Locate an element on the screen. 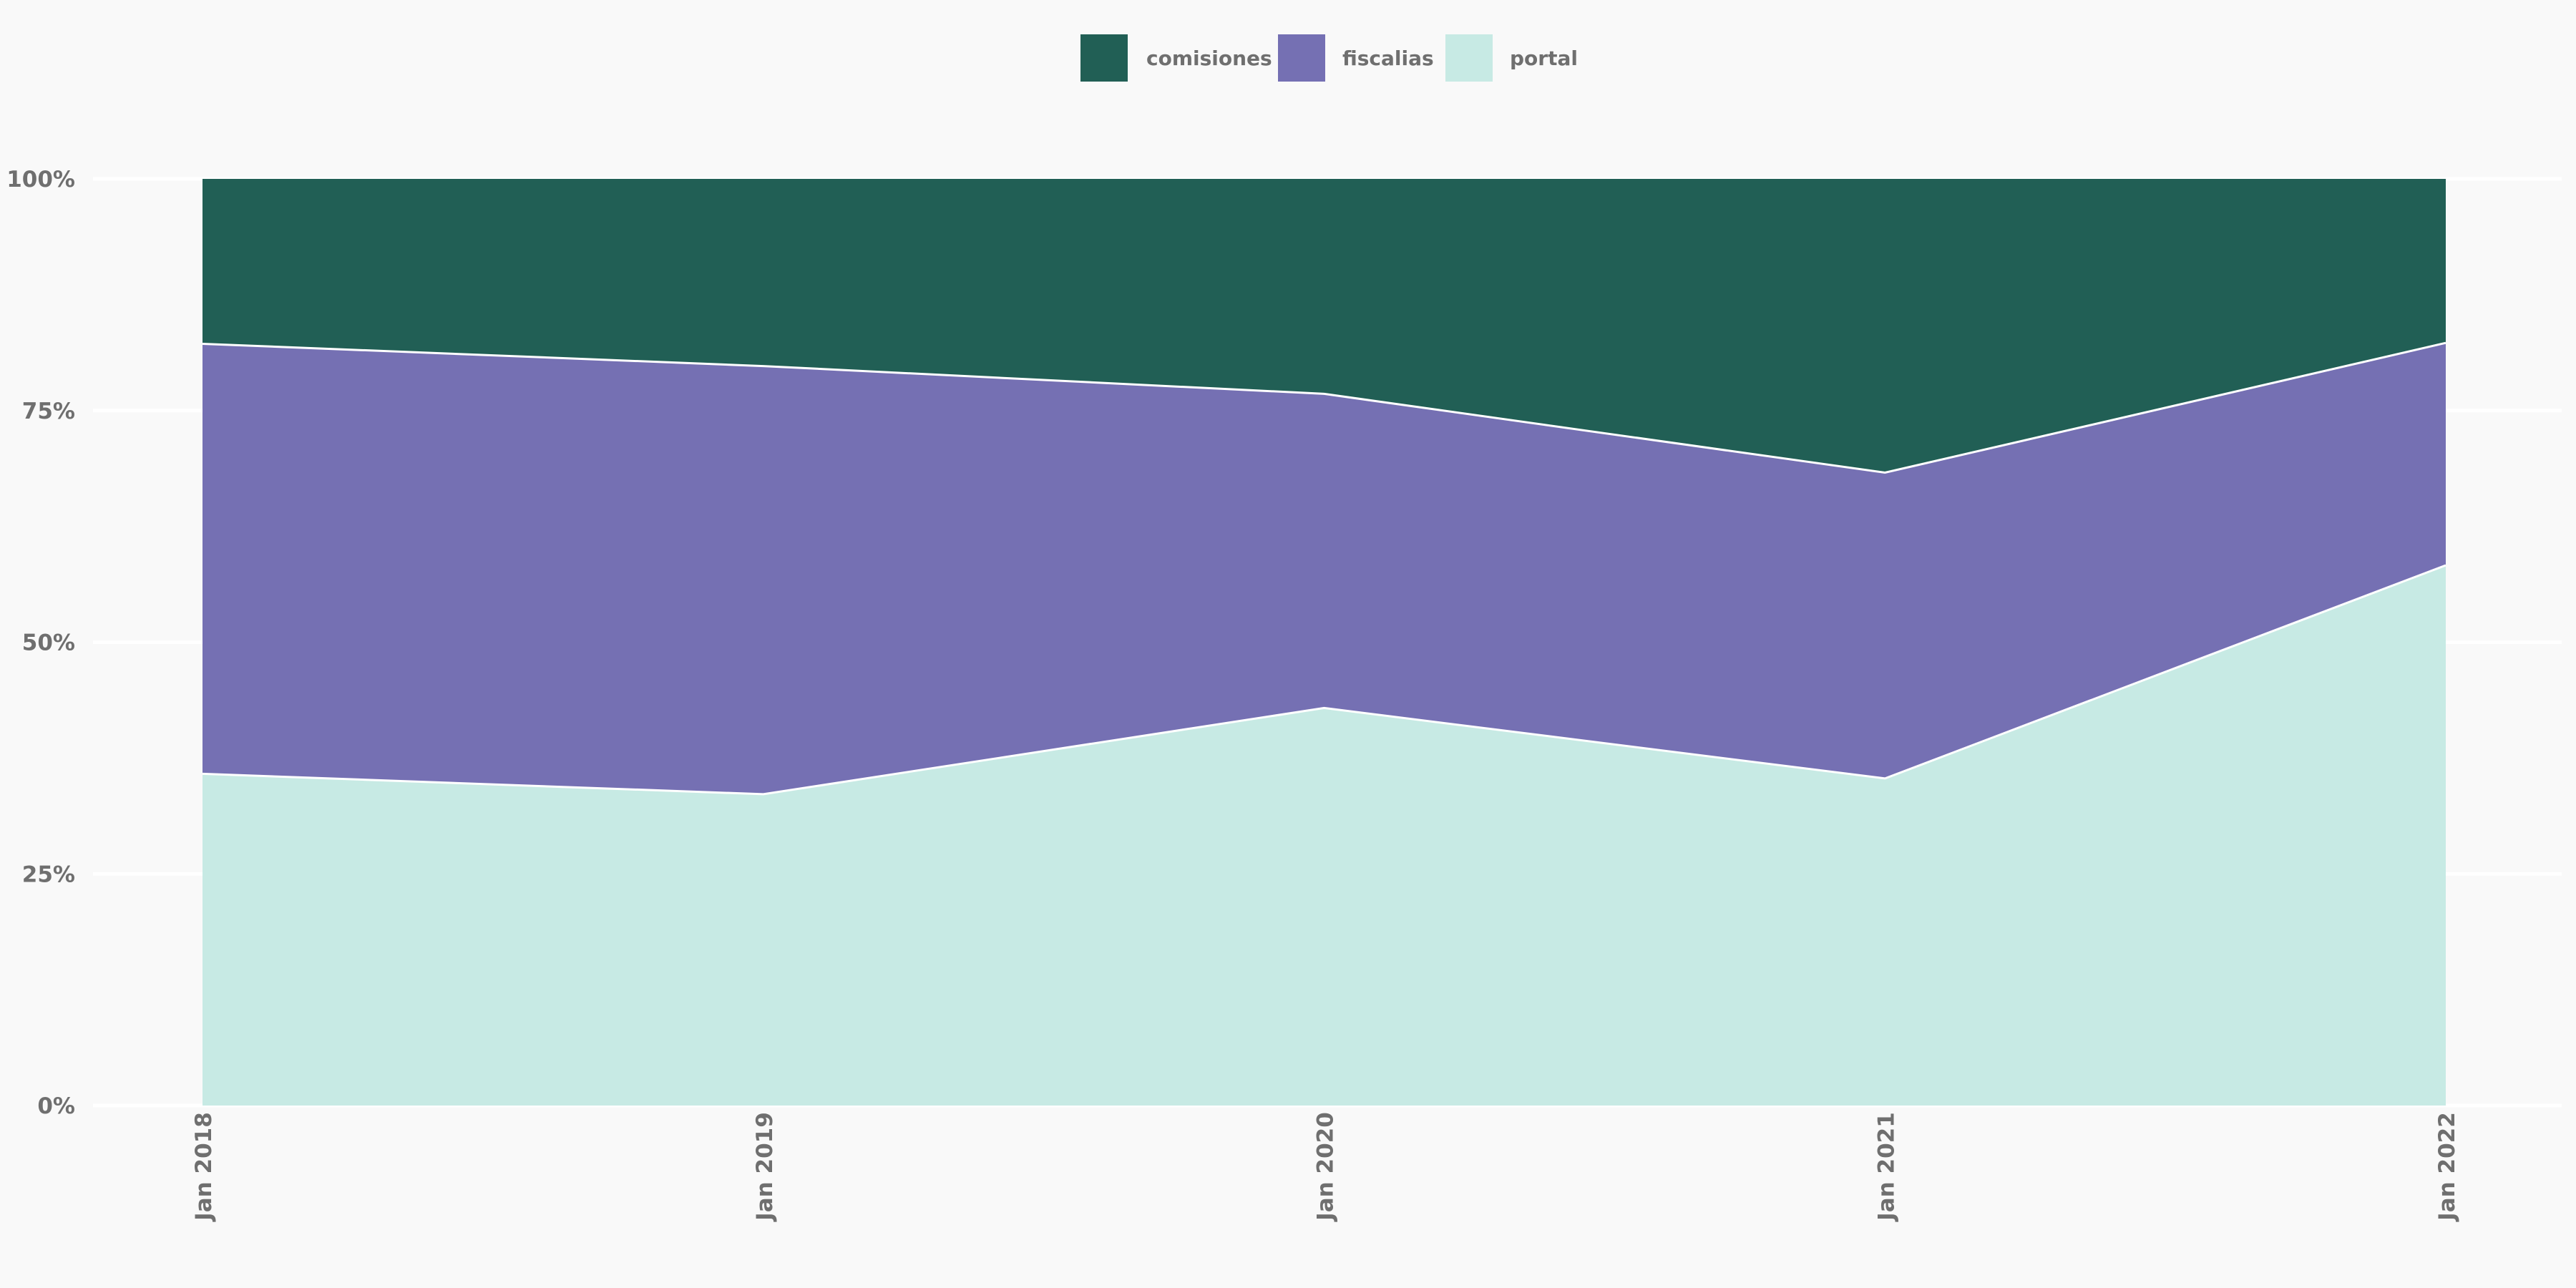 Image resolution: width=2576 pixels, height=1288 pixels. x-tick-label: Jan 2018 is located at coordinates (204, 1167).